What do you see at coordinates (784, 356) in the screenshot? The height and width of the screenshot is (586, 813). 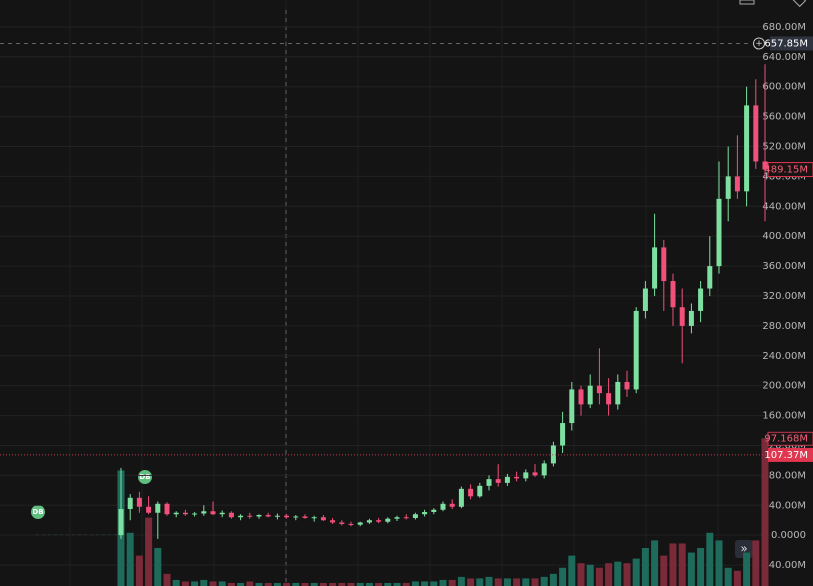 I see `y-tick-label: 240.00M` at bounding box center [784, 356].